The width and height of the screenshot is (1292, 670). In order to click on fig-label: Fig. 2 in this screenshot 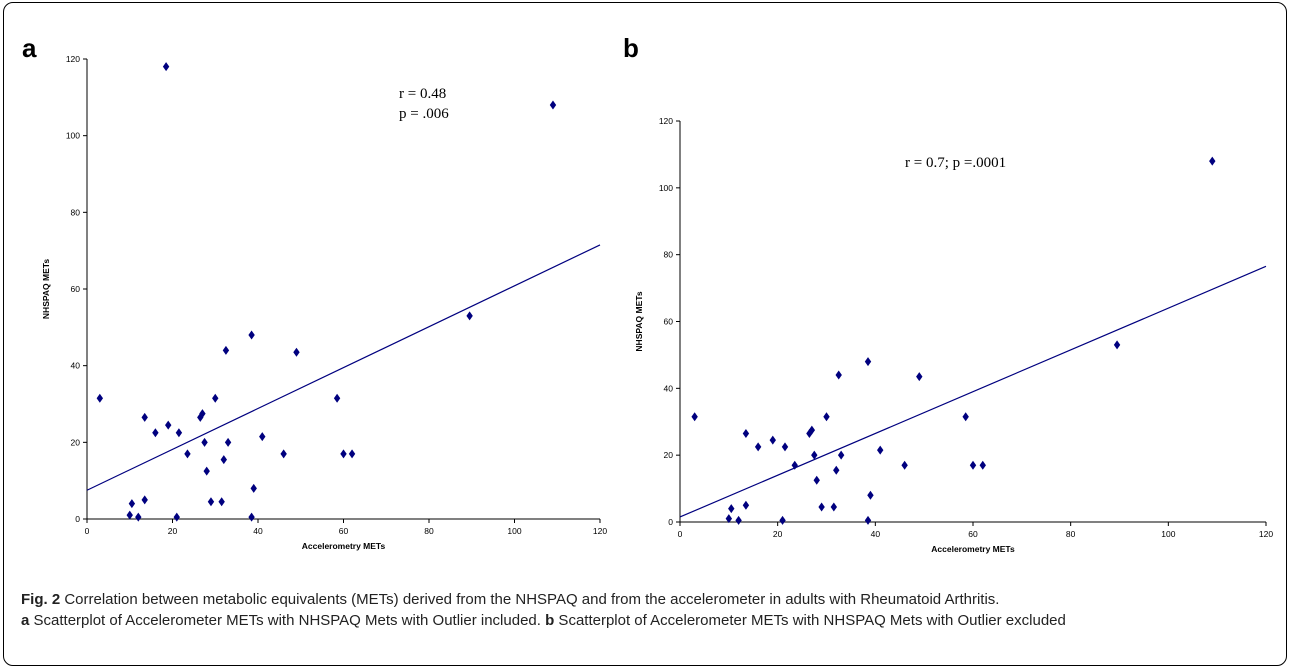, I will do `click(41, 599)`.